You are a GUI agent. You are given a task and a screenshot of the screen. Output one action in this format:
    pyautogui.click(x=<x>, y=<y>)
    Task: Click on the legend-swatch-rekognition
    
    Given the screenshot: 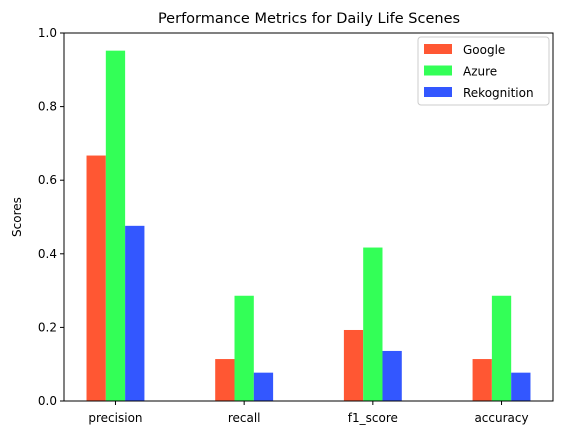 What is the action you would take?
    pyautogui.click(x=438, y=92)
    